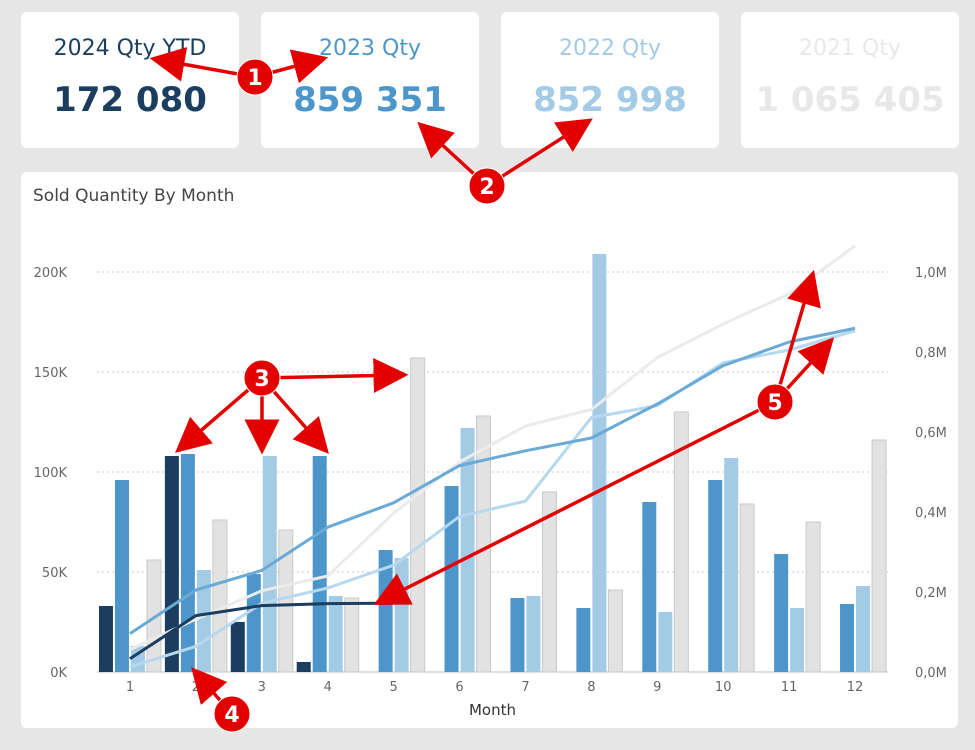 The width and height of the screenshot is (975, 750). Describe the element at coordinates (850, 48) in the screenshot. I see `kpi-title-2021: 2021 Qty` at that location.